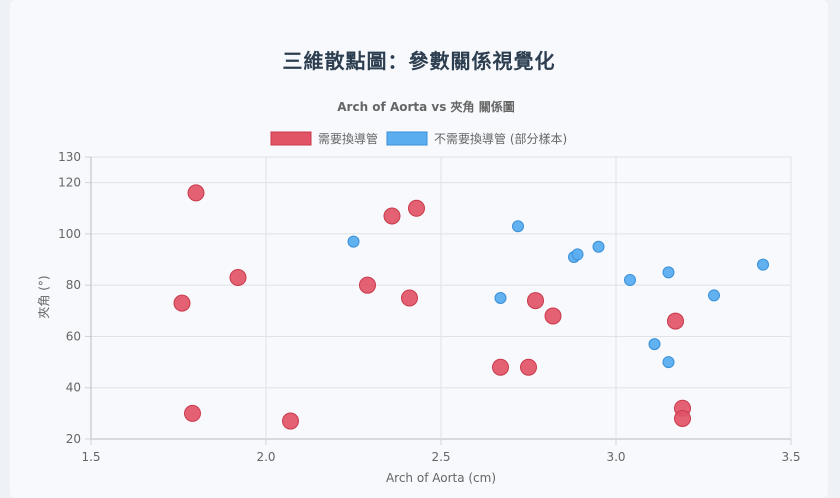 The height and width of the screenshot is (498, 840). I want to click on legend-label: 需要換導管, so click(348, 138).